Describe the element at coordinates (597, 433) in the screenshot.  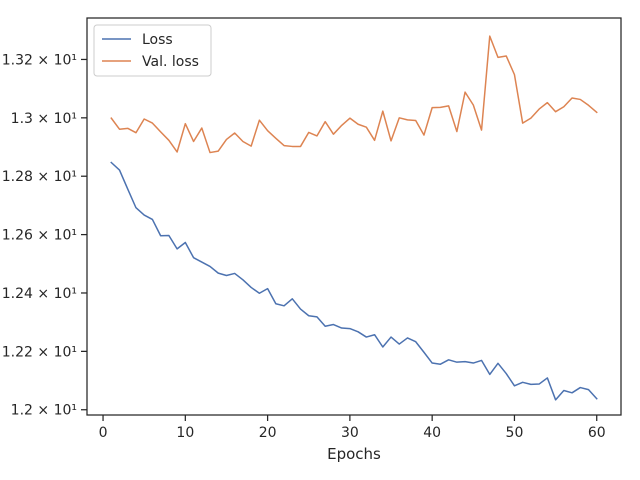
I see `x-tick-label: 60` at that location.